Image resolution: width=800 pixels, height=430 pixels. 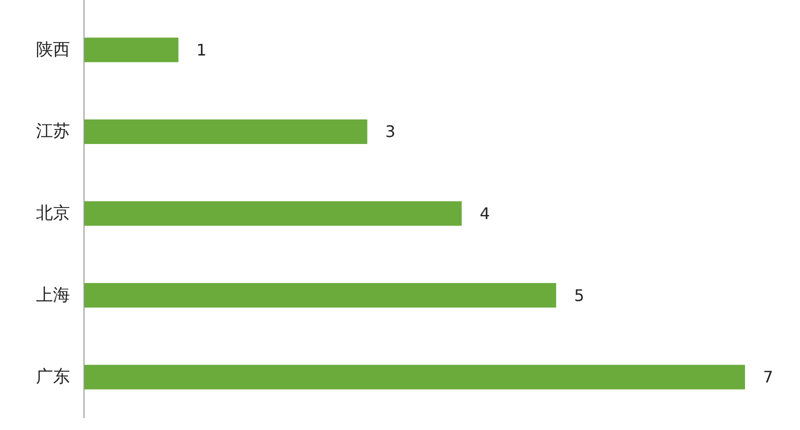 What do you see at coordinates (768, 377) in the screenshot?
I see `data-label: 7` at bounding box center [768, 377].